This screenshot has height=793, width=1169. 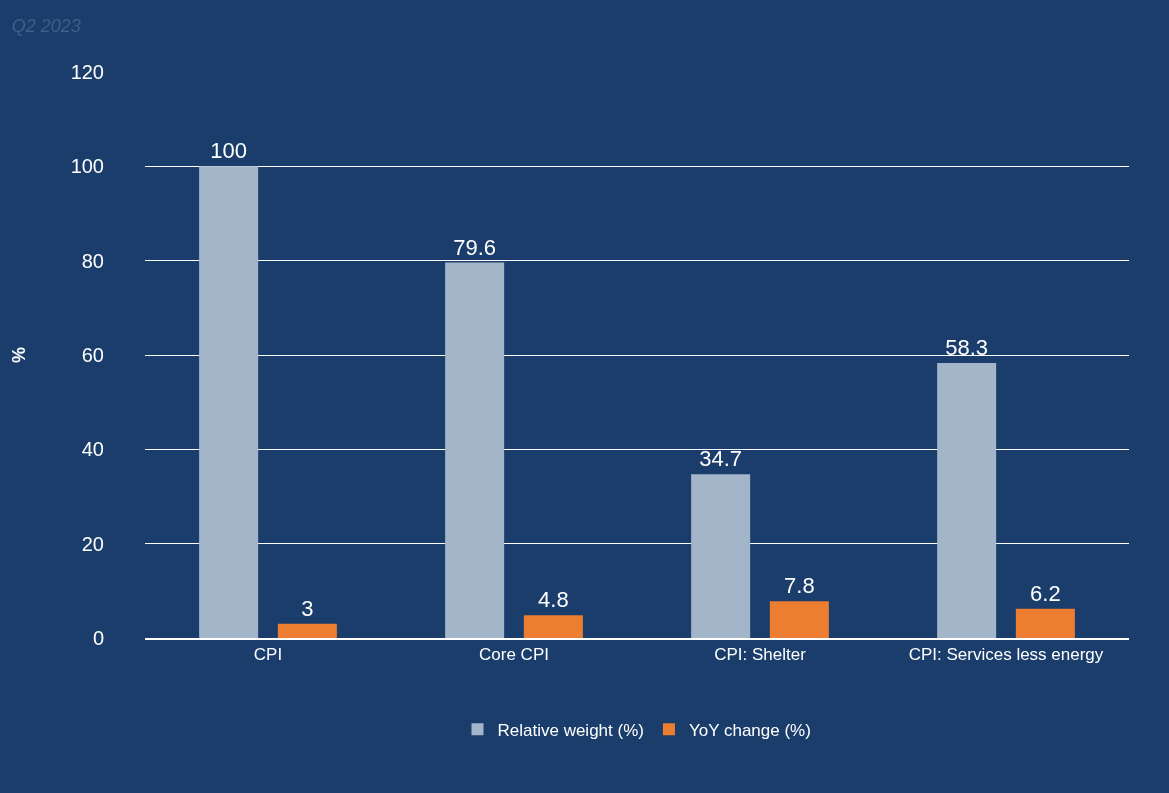 I want to click on data-label: 100, so click(x=228, y=151).